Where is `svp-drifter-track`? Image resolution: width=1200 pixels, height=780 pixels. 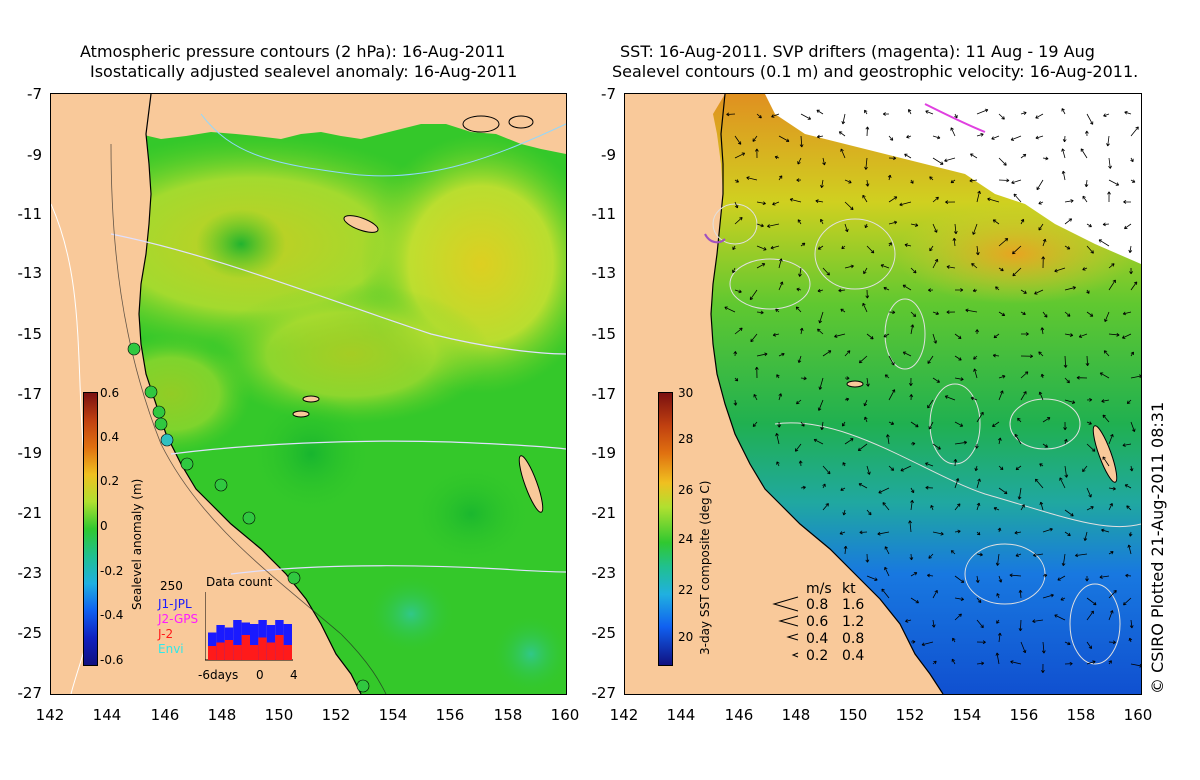
svp-drifter-track is located at coordinates (955, 118).